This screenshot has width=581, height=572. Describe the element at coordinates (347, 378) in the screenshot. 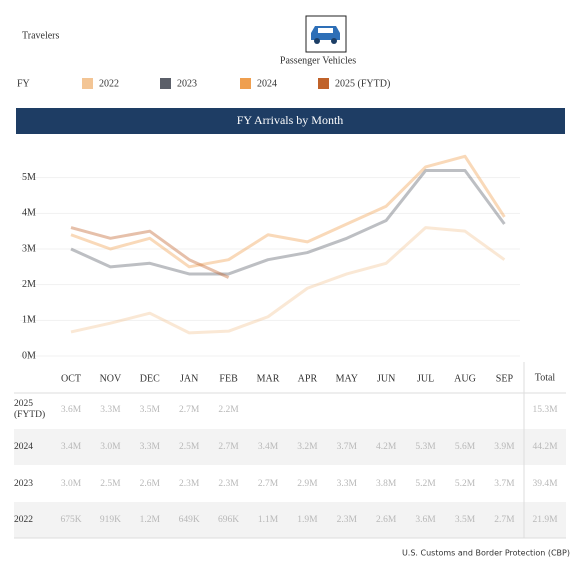

I see `x-tick-label: MAY` at that location.